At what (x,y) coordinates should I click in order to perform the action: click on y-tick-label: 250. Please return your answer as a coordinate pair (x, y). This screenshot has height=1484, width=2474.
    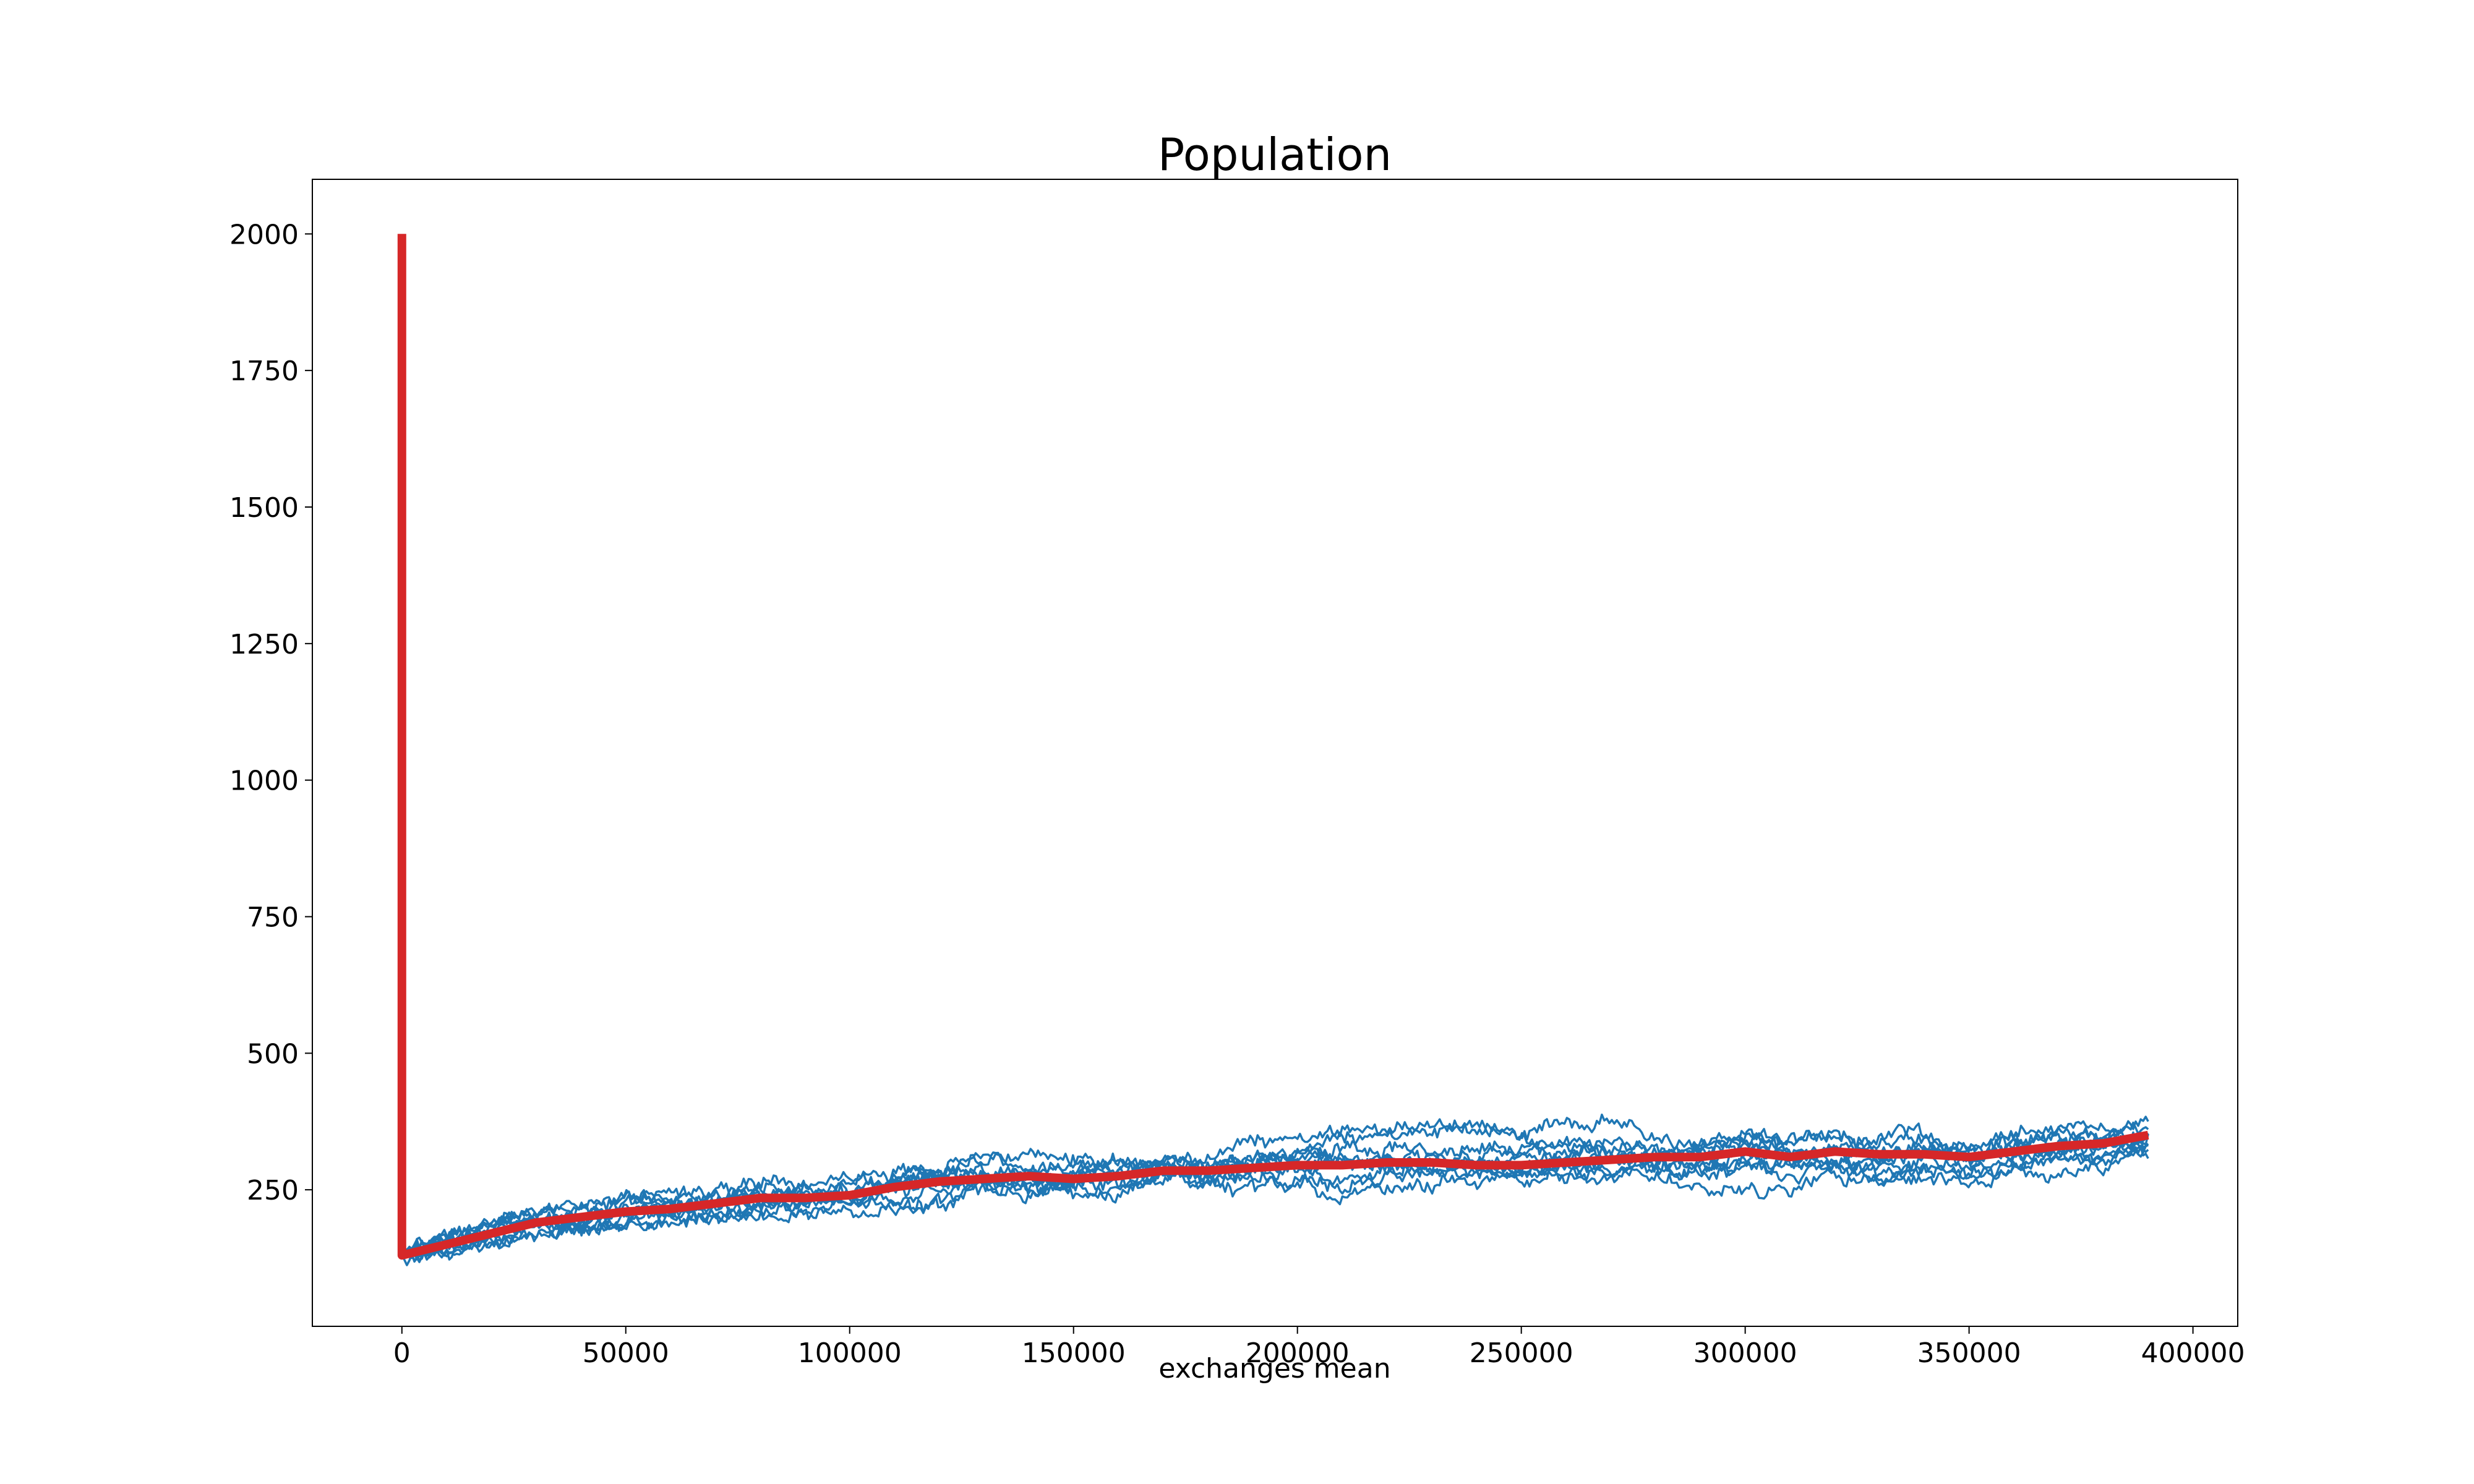
    Looking at the image, I should click on (273, 1190).